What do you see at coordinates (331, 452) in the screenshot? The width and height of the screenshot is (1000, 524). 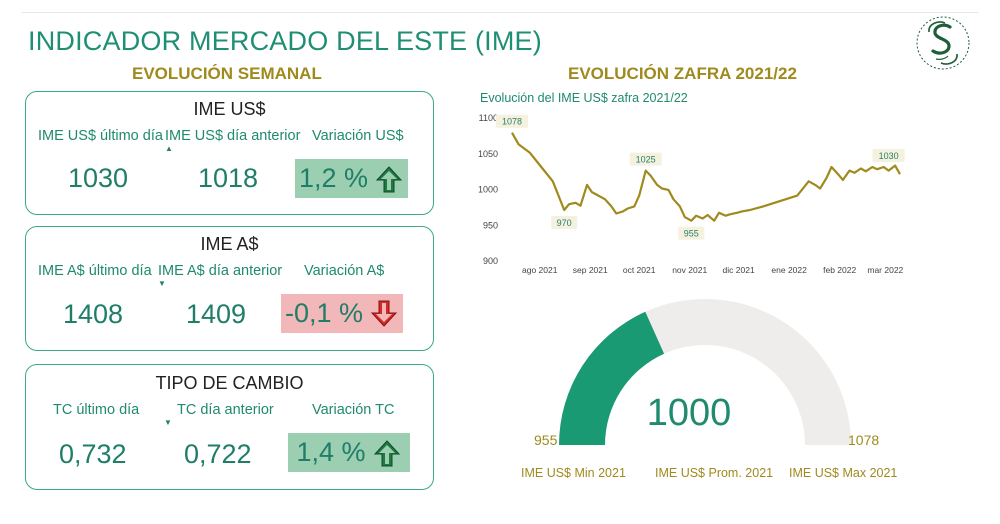 I see `tc-variation-value: 1,4 %` at bounding box center [331, 452].